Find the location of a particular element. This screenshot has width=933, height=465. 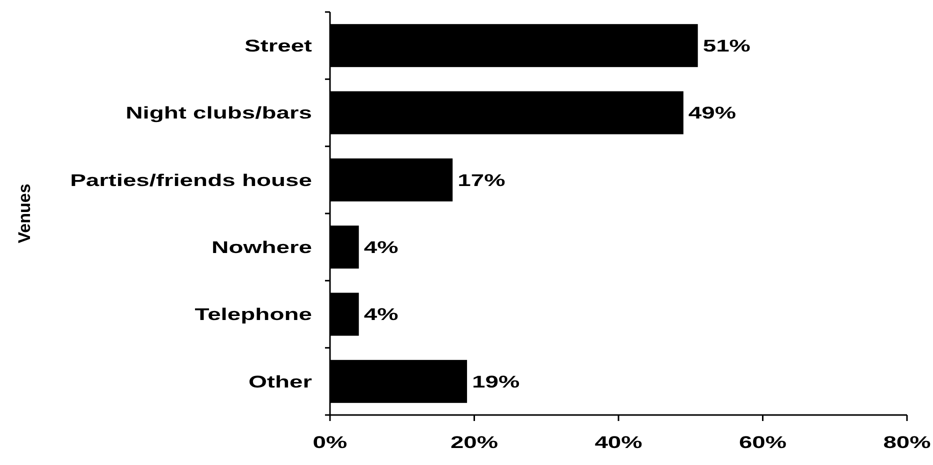

y-tick-label: Other is located at coordinates (280, 382).